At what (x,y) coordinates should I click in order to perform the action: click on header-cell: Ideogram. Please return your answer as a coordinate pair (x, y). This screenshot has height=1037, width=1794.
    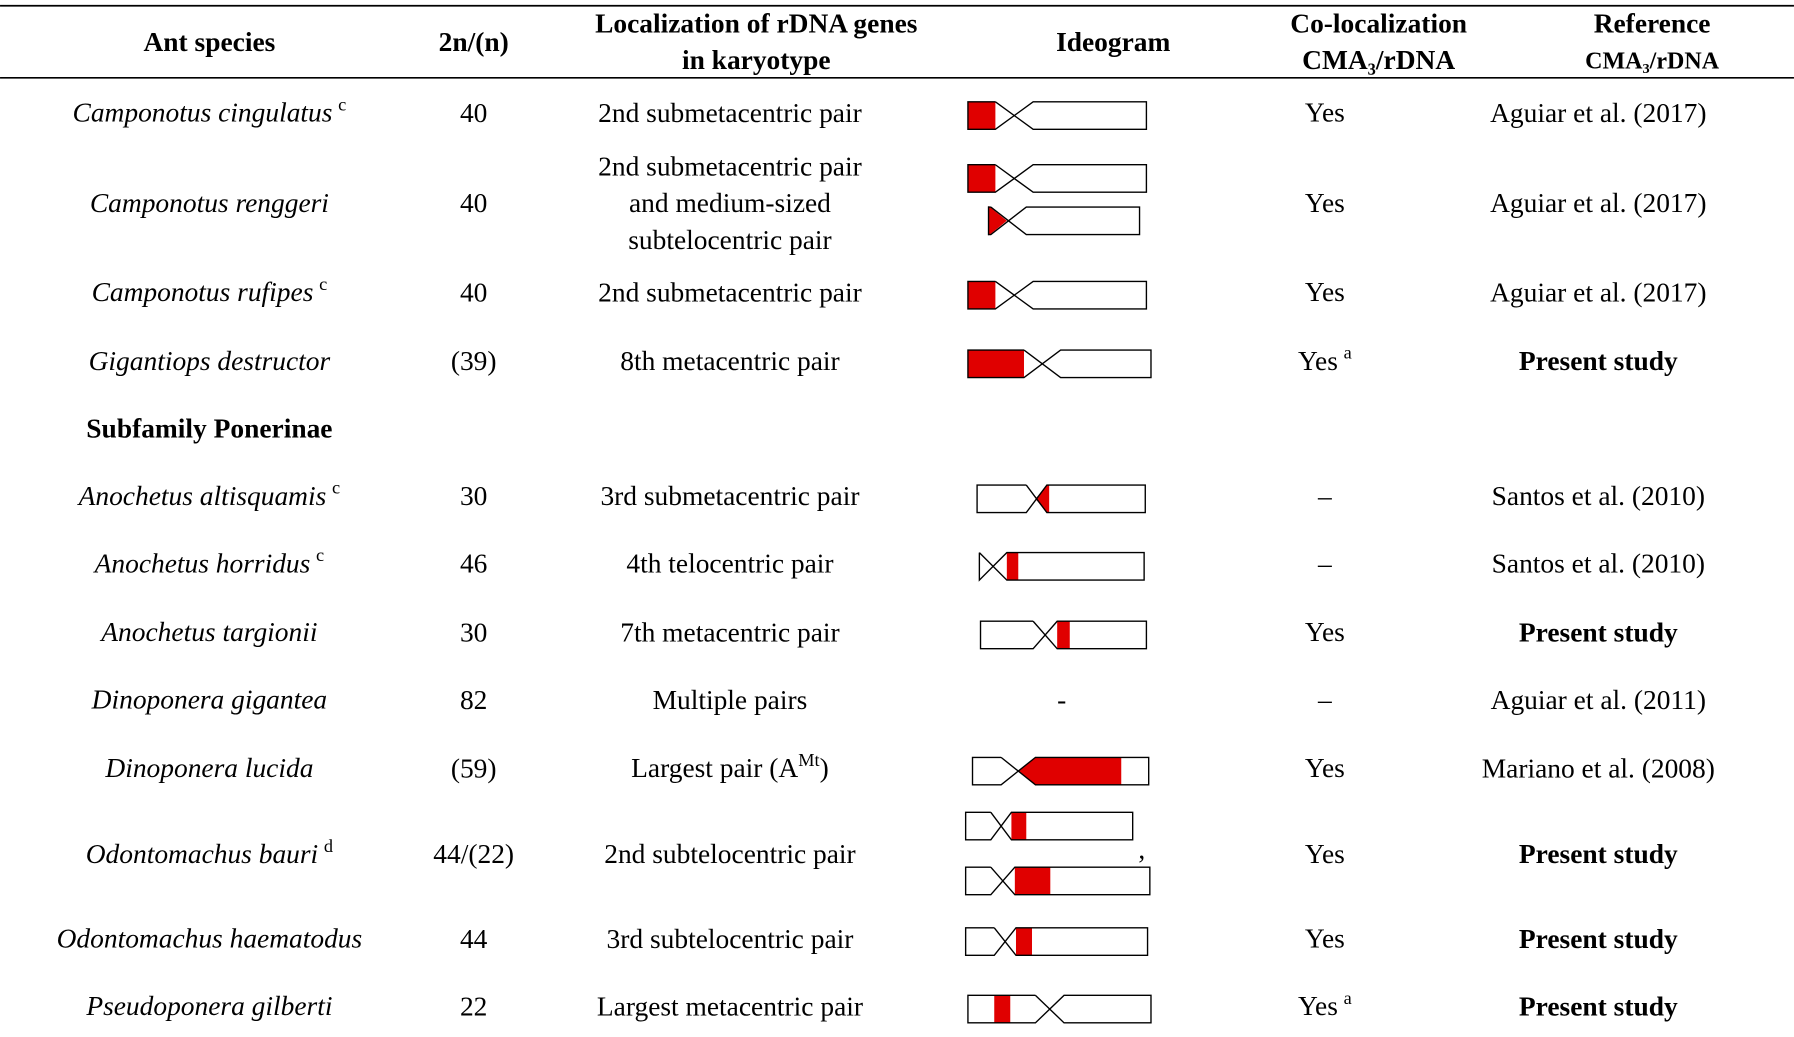
    Looking at the image, I should click on (1113, 42).